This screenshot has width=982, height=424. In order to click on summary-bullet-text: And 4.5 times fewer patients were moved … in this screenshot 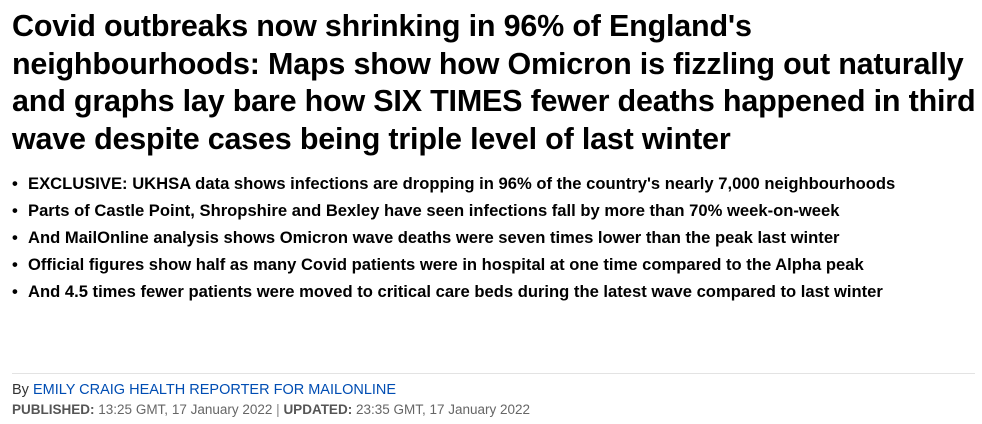, I will do `click(455, 291)`.